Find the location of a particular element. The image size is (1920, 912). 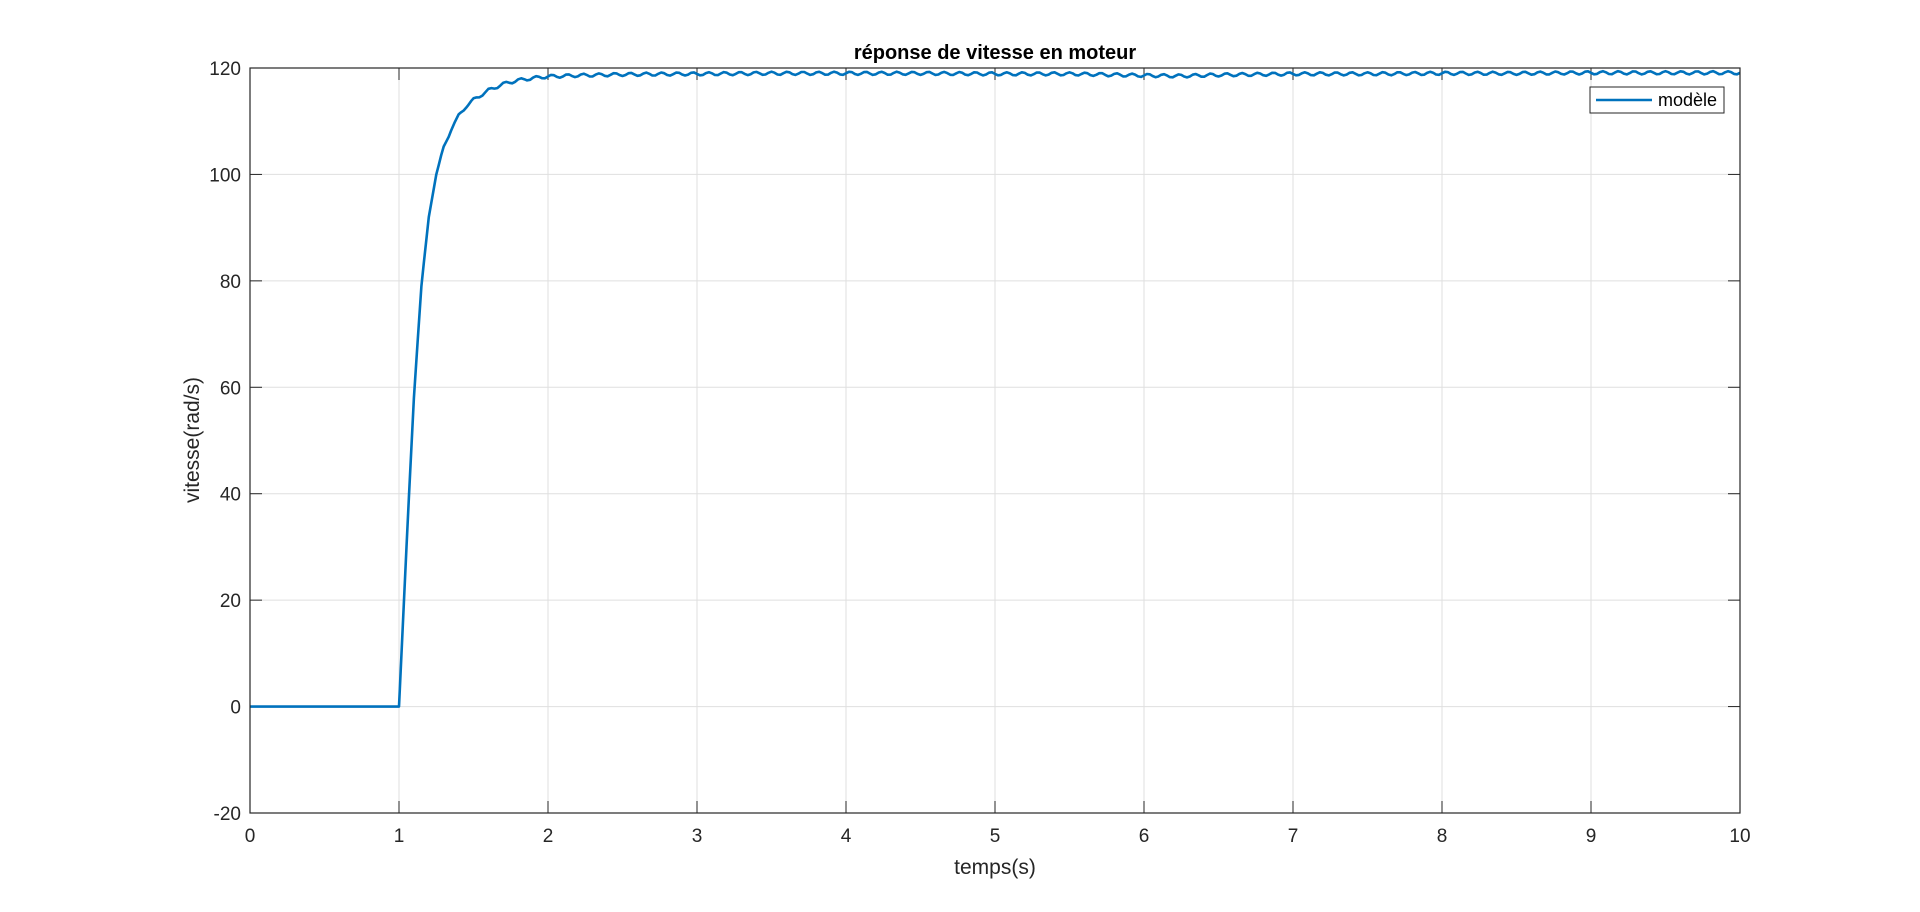

y-tick-labels: -20 0 20 40 60 80 100 120 is located at coordinates (225, 442).